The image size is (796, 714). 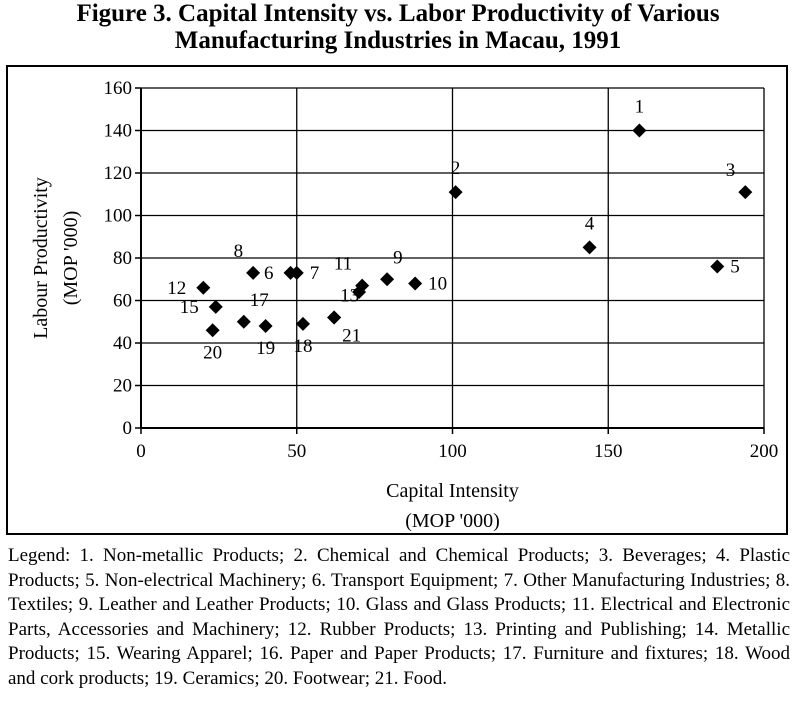 I want to click on x-axis-title: Capital Intensity, so click(x=452, y=491).